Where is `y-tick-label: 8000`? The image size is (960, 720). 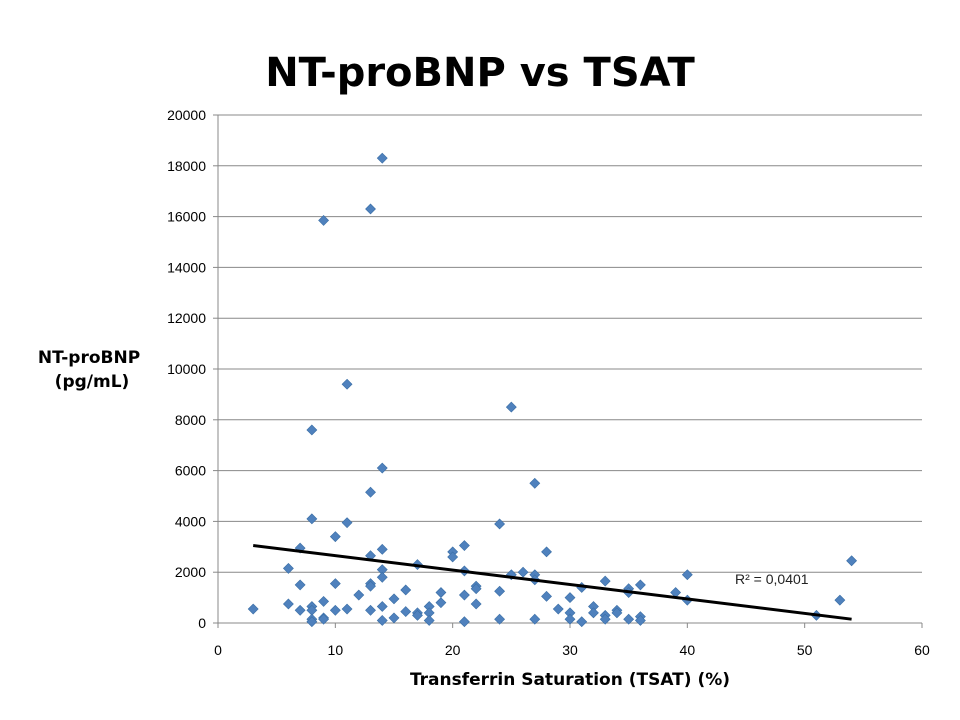 y-tick-label: 8000 is located at coordinates (190, 420).